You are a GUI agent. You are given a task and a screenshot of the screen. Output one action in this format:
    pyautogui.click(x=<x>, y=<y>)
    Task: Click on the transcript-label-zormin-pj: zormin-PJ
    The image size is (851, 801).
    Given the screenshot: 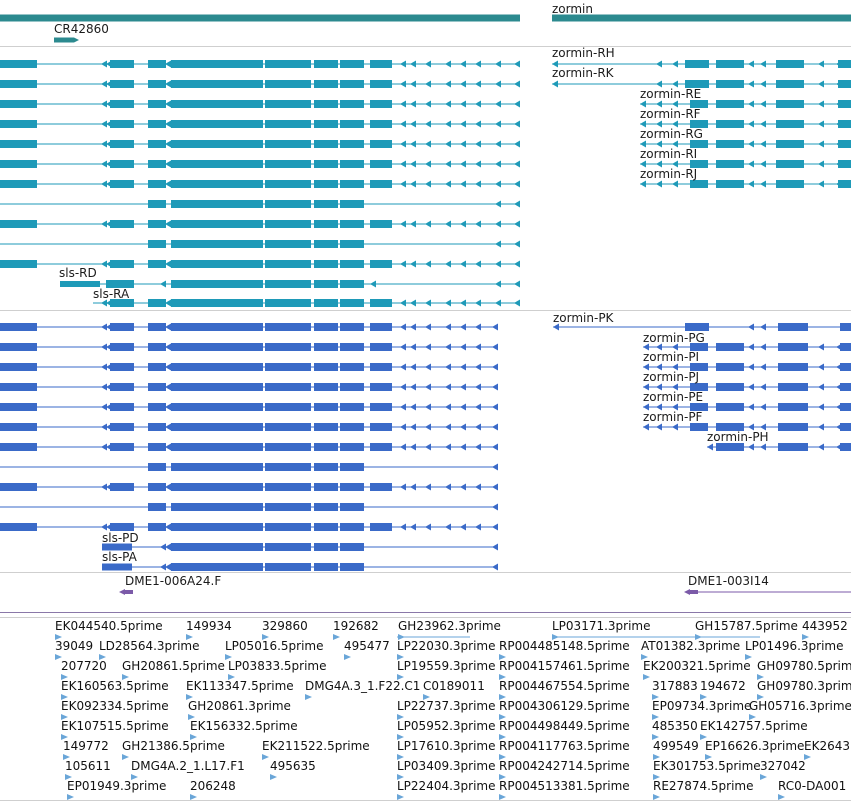 What is the action you would take?
    pyautogui.click(x=671, y=377)
    